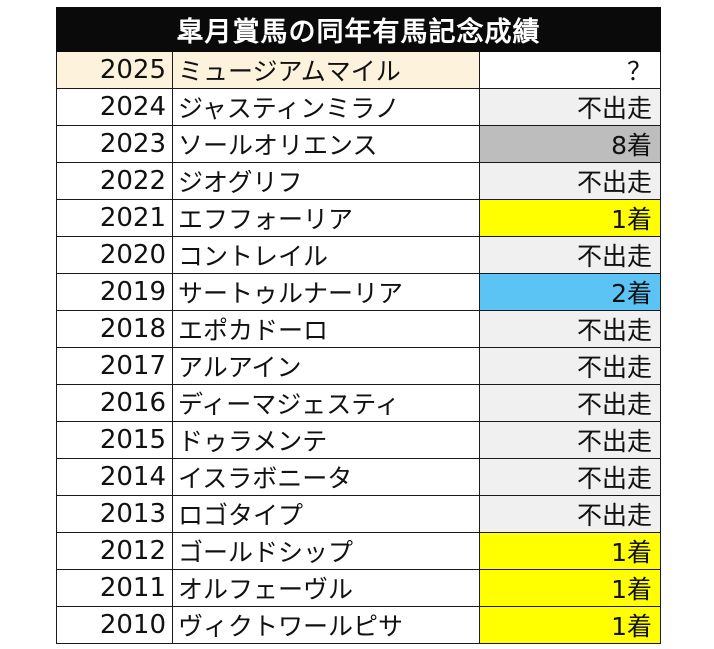  What do you see at coordinates (326, 70) in the screenshot?
I see `horse-name-cell: ミュージアムマイル` at bounding box center [326, 70].